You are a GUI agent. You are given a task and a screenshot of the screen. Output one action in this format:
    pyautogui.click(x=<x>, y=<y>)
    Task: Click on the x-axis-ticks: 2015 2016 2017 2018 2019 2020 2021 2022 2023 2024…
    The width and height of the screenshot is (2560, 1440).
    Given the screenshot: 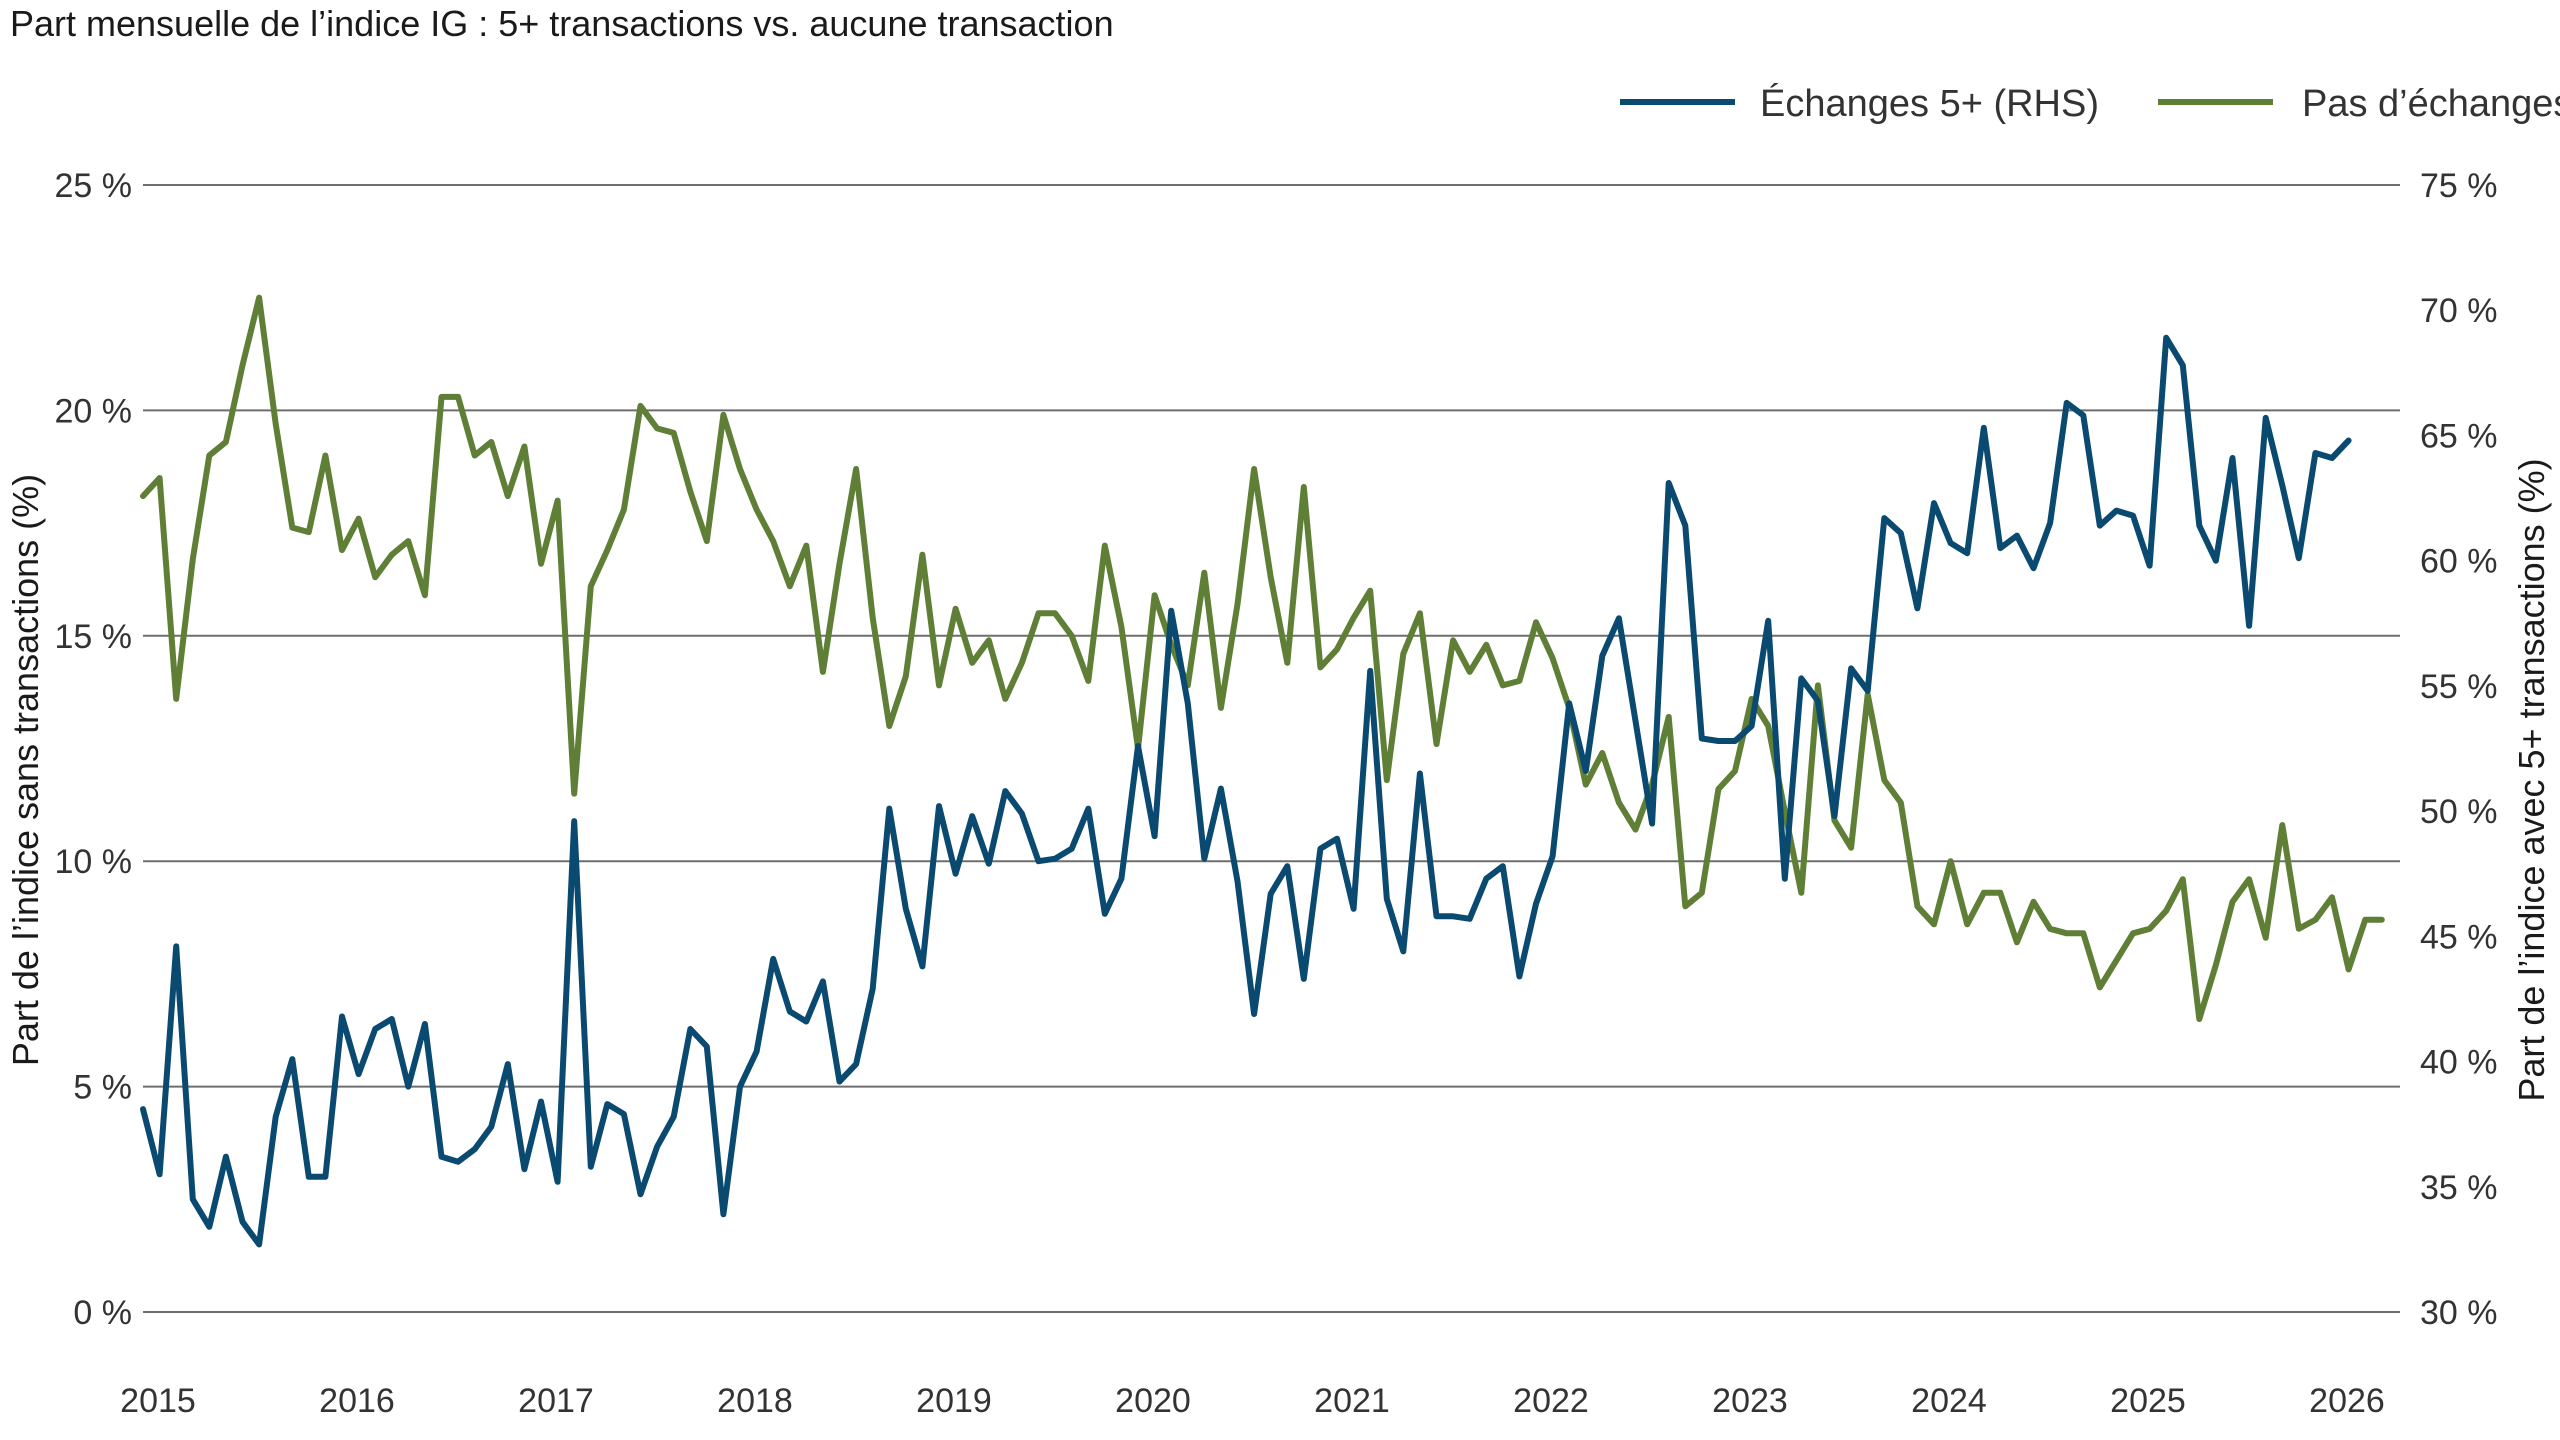 What is the action you would take?
    pyautogui.click(x=1252, y=1401)
    